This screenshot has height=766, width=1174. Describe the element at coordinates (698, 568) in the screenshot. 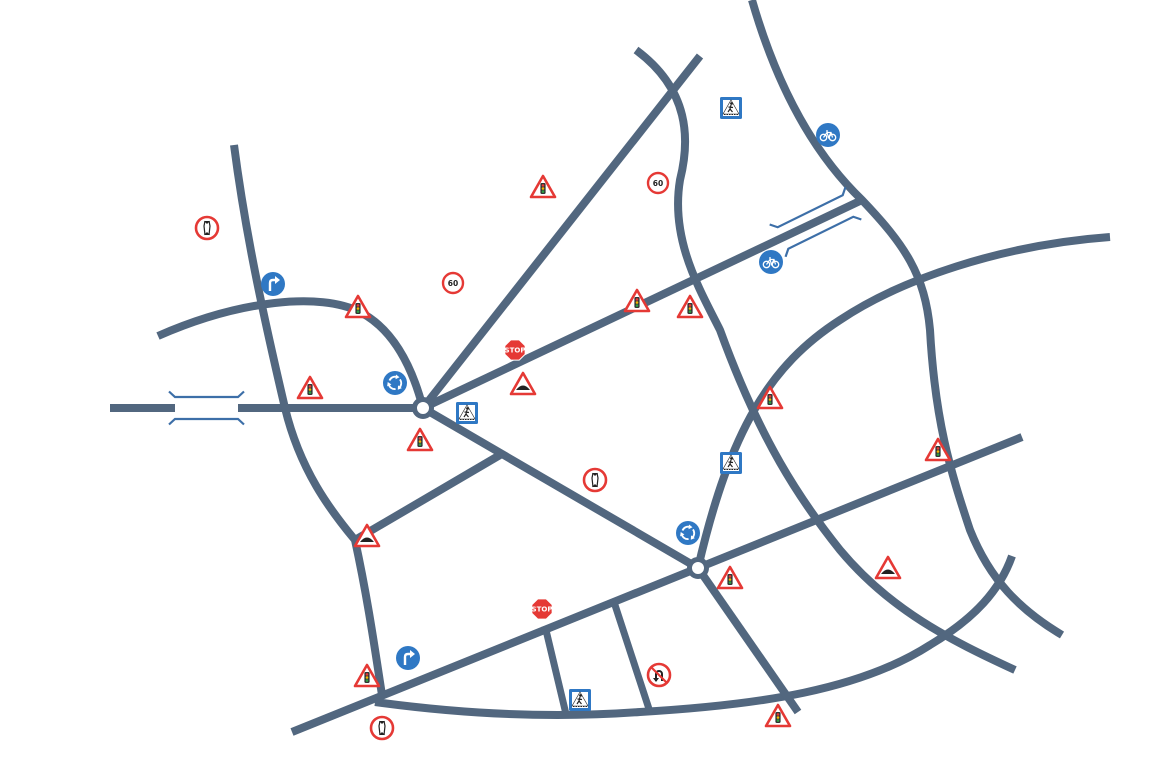

I see `junction-south` at that location.